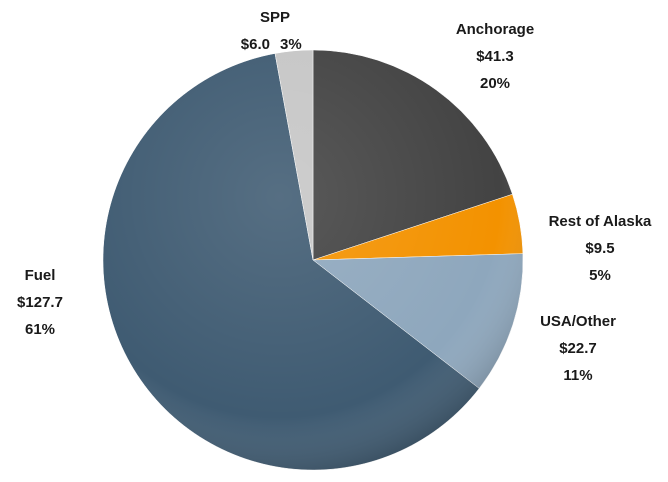 The width and height of the screenshot is (668, 482). I want to click on category-label: Anchorage, so click(495, 29).